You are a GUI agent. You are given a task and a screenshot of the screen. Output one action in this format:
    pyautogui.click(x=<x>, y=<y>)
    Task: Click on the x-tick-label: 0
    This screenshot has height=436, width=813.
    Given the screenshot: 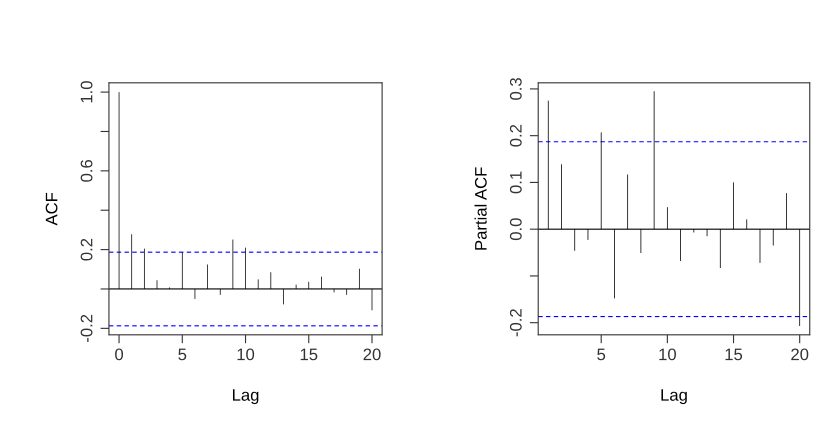 What is the action you would take?
    pyautogui.click(x=119, y=354)
    